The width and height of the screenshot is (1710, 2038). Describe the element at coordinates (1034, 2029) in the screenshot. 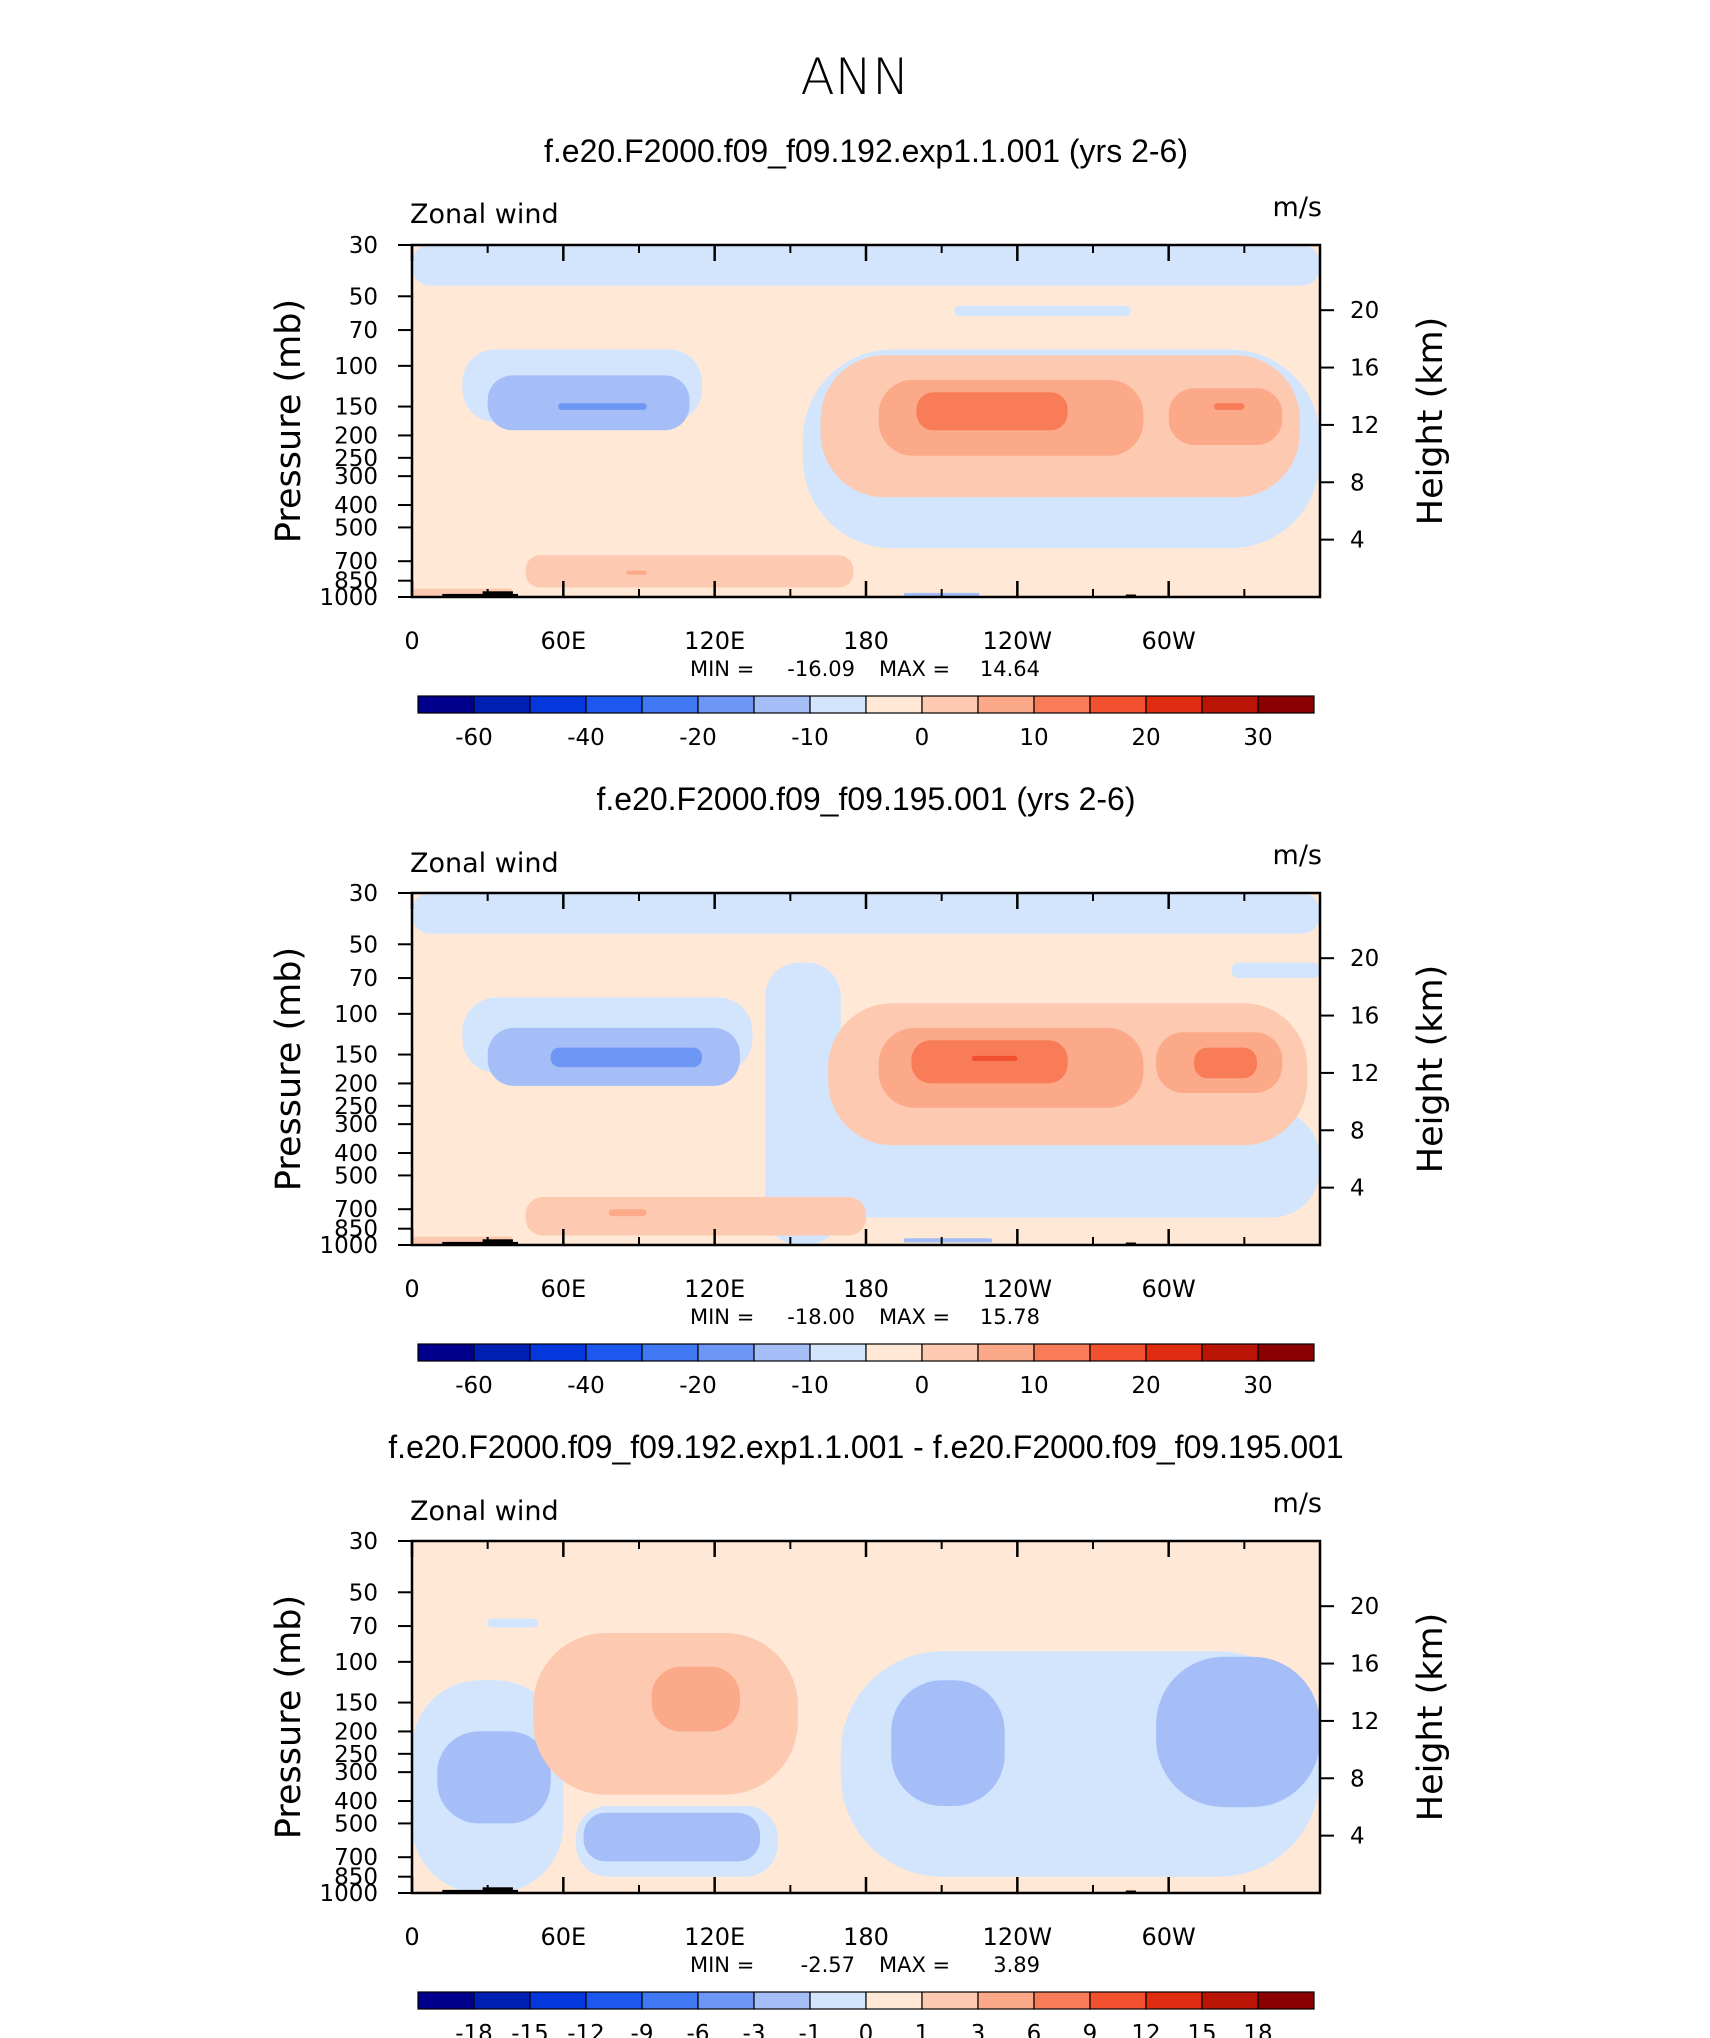

I see `colorbar-label: 6` at that location.